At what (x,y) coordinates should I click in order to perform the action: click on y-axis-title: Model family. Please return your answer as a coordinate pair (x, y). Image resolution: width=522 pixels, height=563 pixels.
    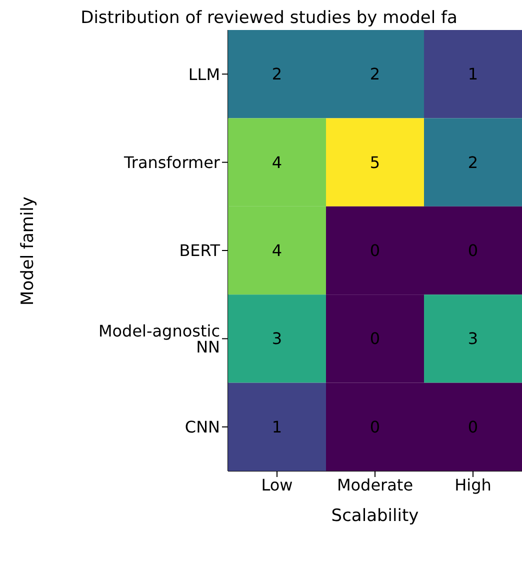
    Looking at the image, I should click on (28, 250).